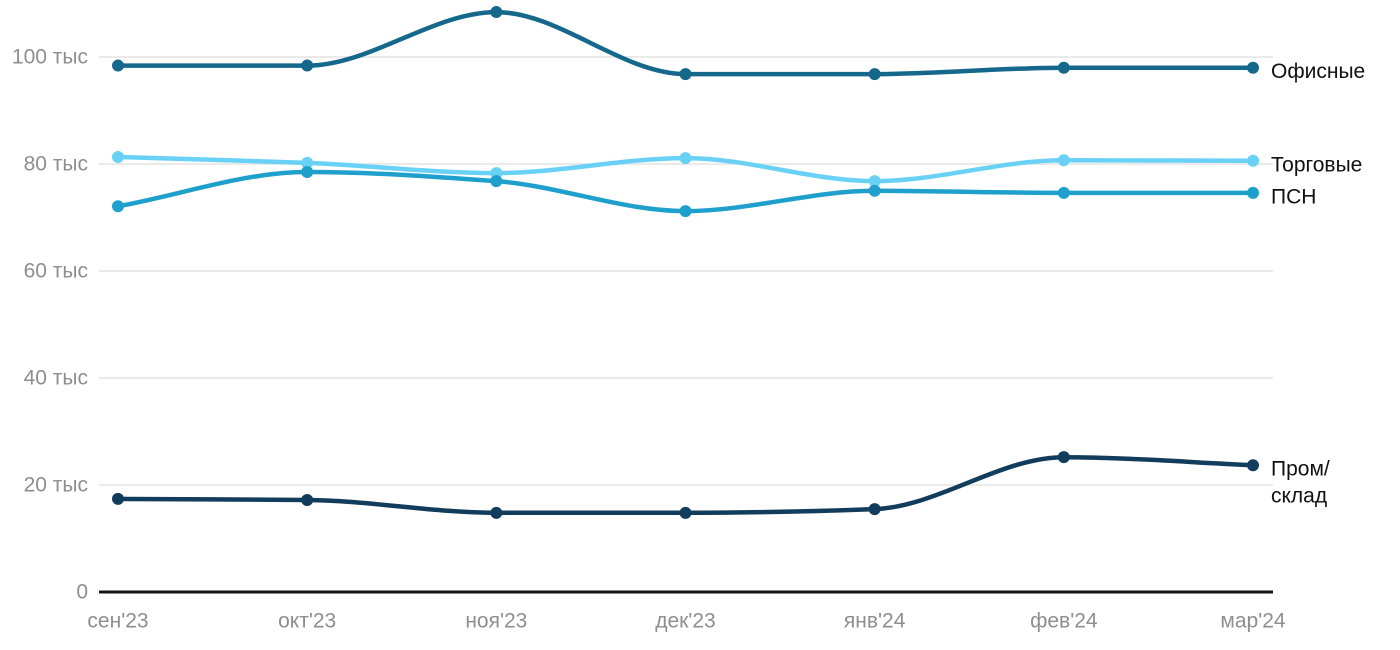 Image resolution: width=1400 pixels, height=650 pixels. I want to click on series-label: склад, so click(1299, 496).